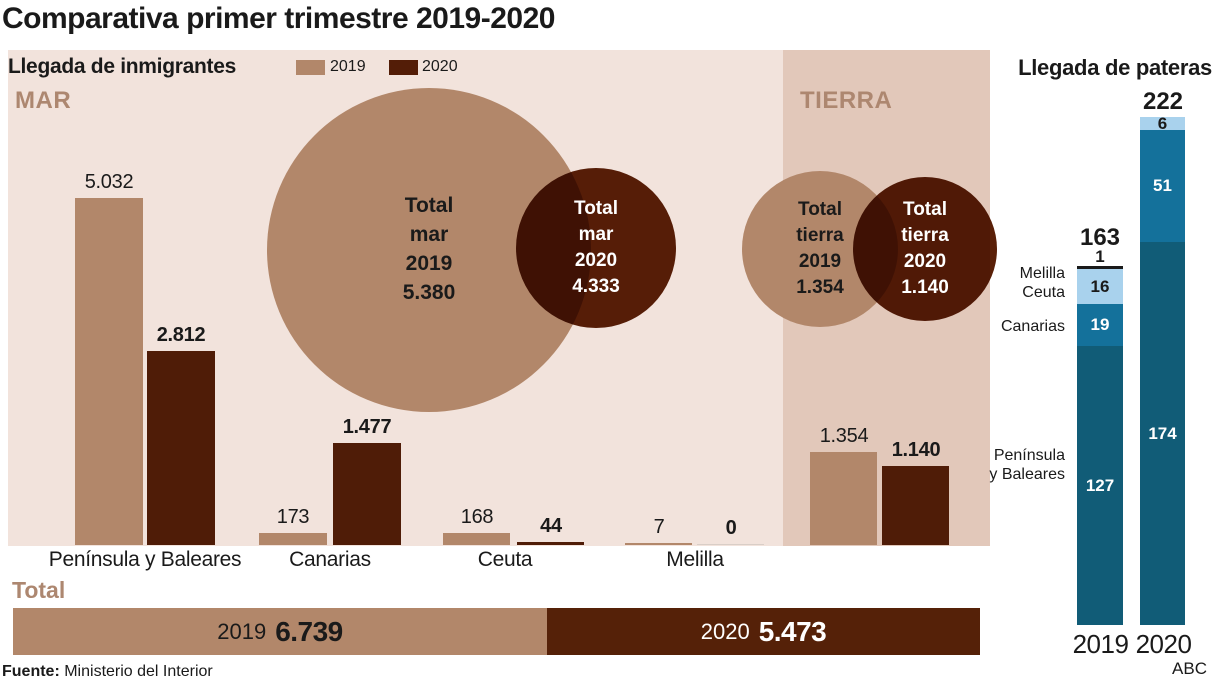 This screenshot has width=1218, height=684. What do you see at coordinates (846, 100) in the screenshot?
I see `tierra-section-label: TIERRA` at bounding box center [846, 100].